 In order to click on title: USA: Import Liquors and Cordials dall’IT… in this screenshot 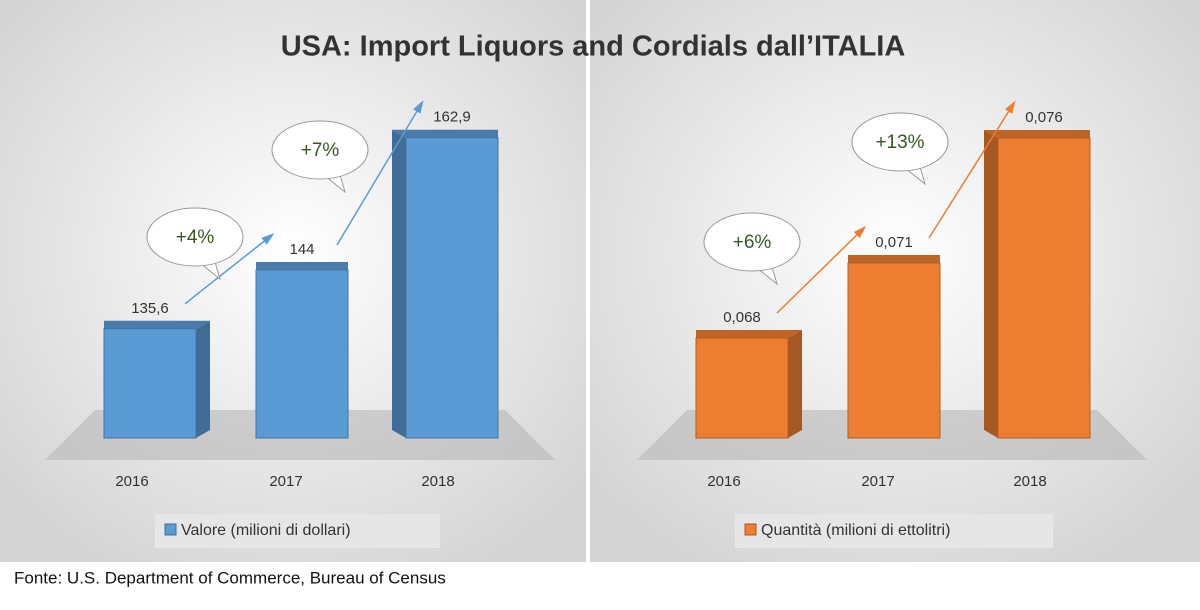, I will do `click(593, 47)`.